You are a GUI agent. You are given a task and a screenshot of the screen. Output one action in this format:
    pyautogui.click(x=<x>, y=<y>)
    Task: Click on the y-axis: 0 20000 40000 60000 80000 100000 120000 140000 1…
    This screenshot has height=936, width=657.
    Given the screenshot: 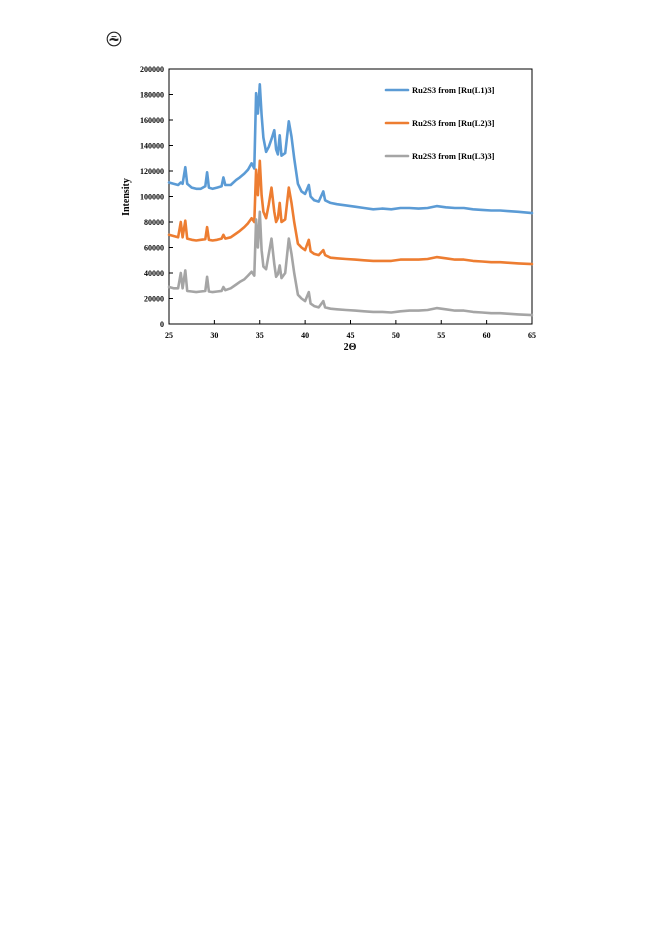 What is the action you would take?
    pyautogui.click(x=156, y=197)
    